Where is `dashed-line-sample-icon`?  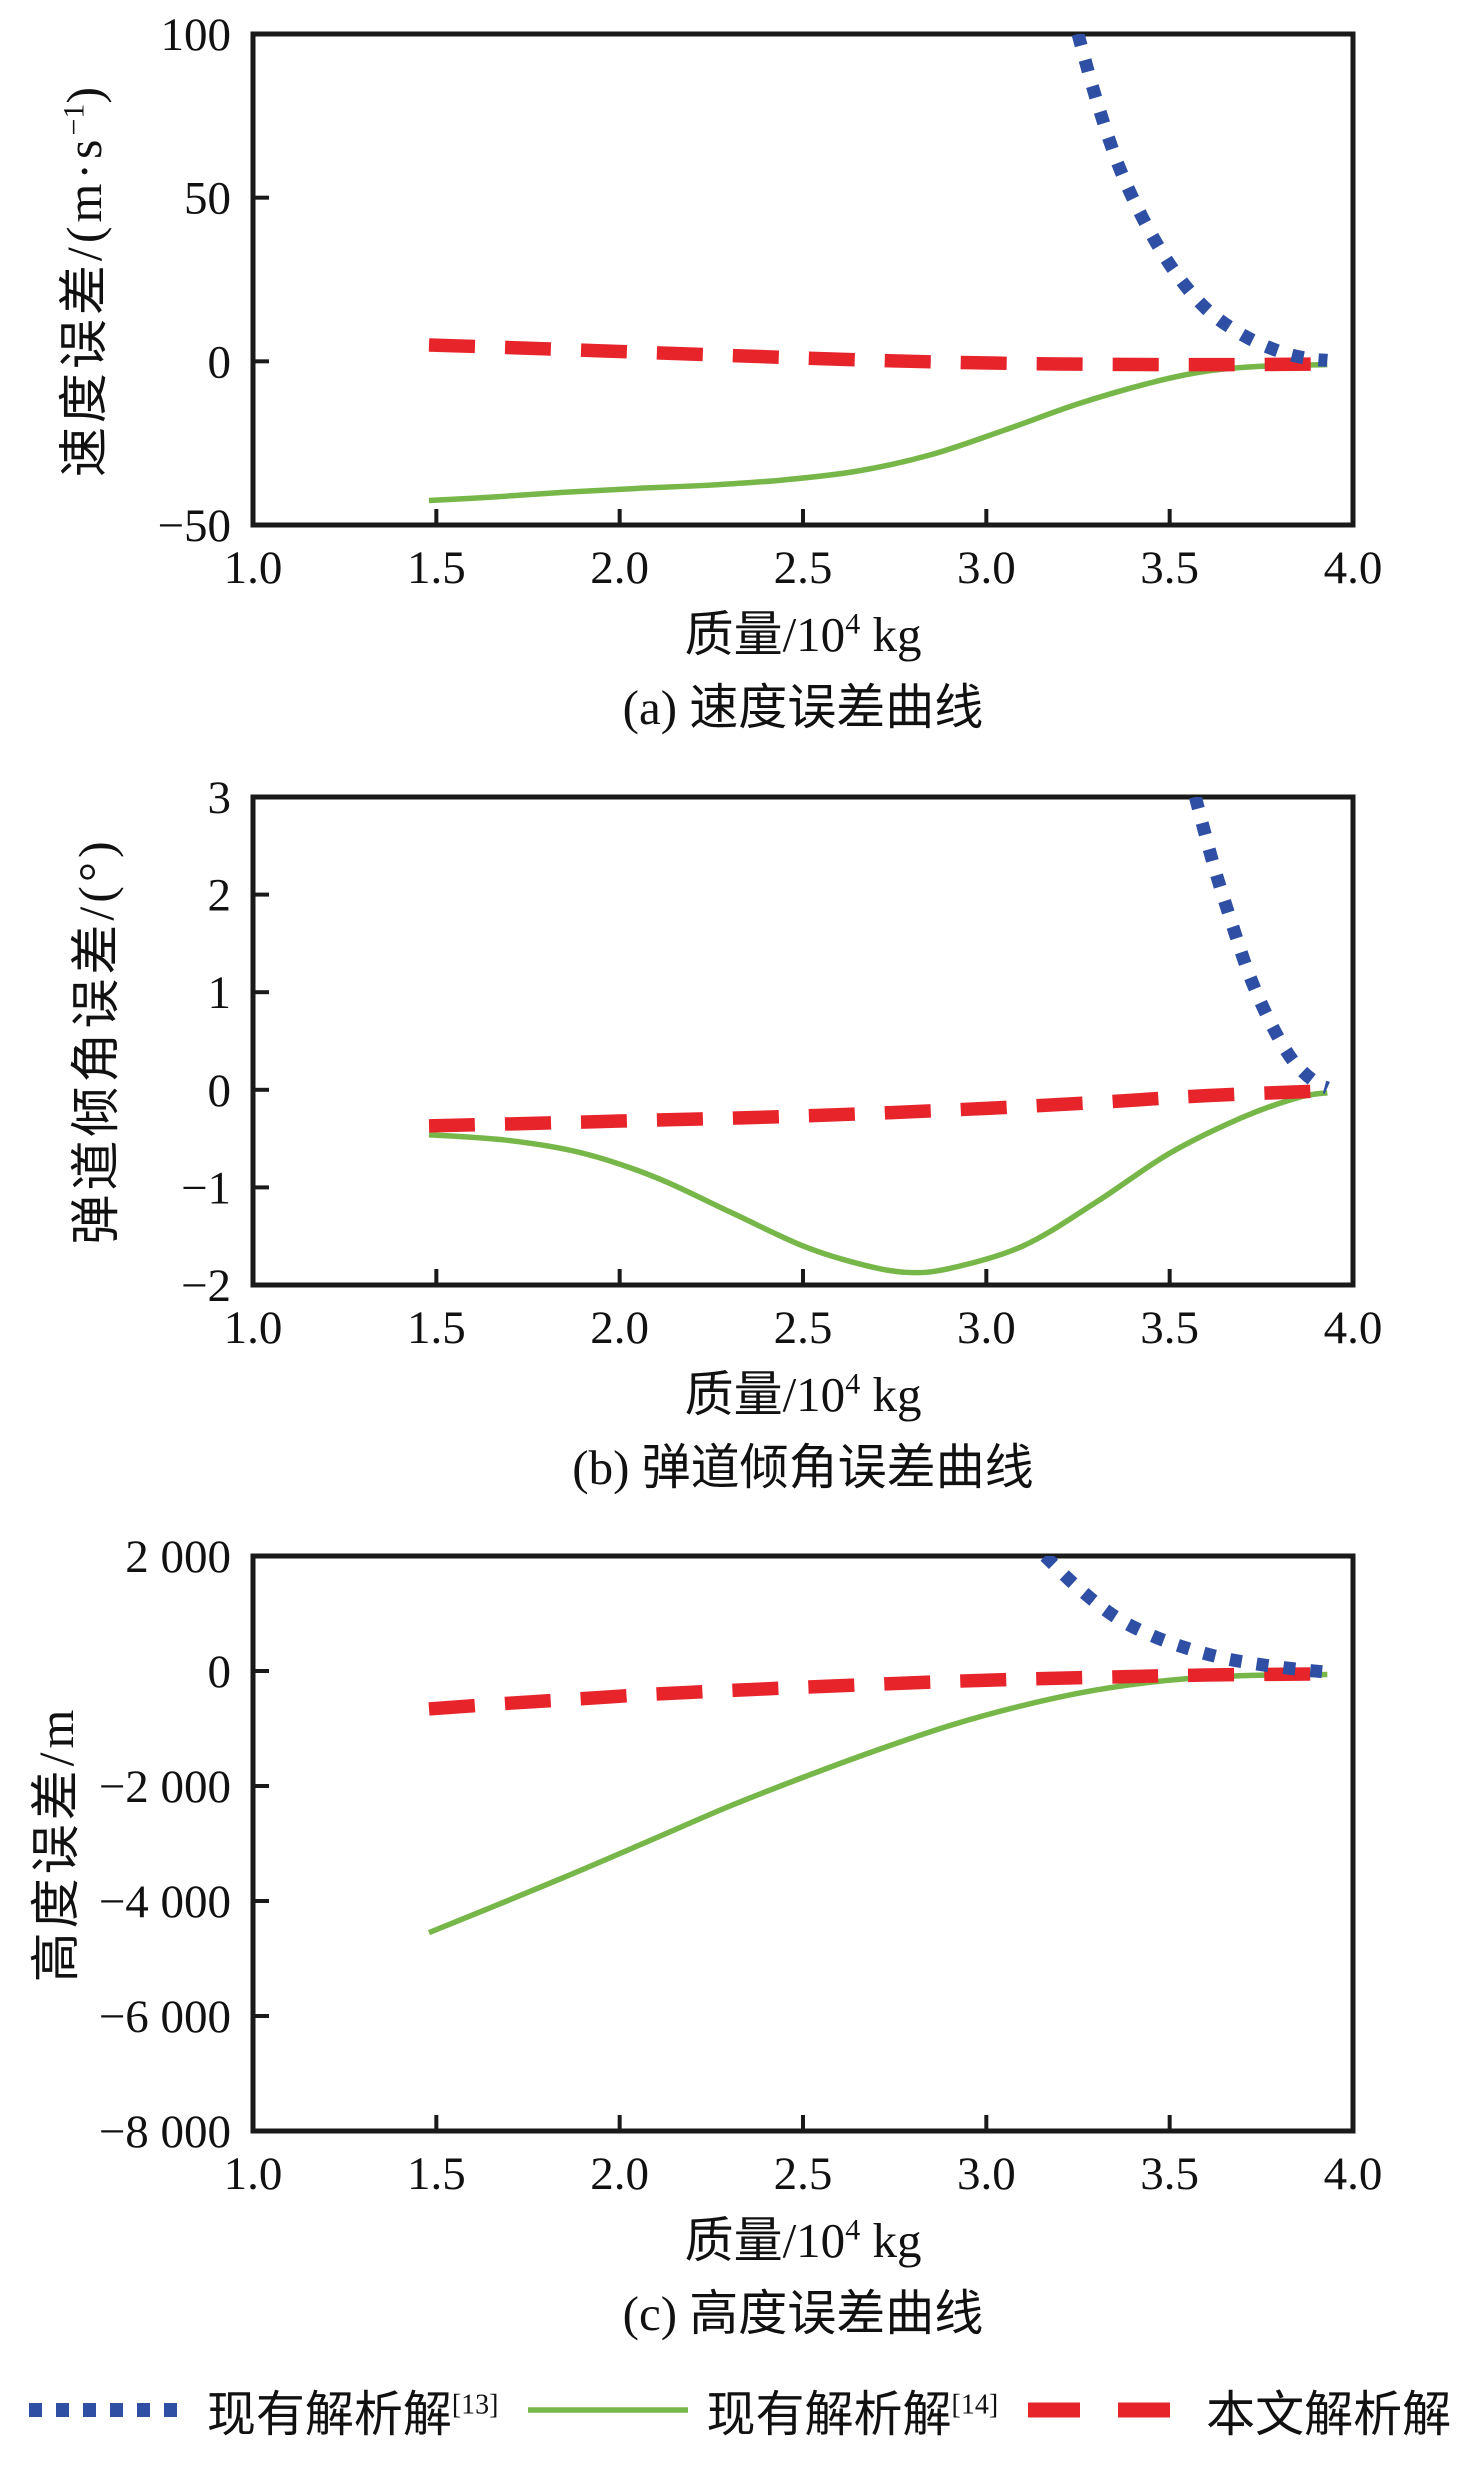
dashed-line-sample-icon is located at coordinates (1108, 2410).